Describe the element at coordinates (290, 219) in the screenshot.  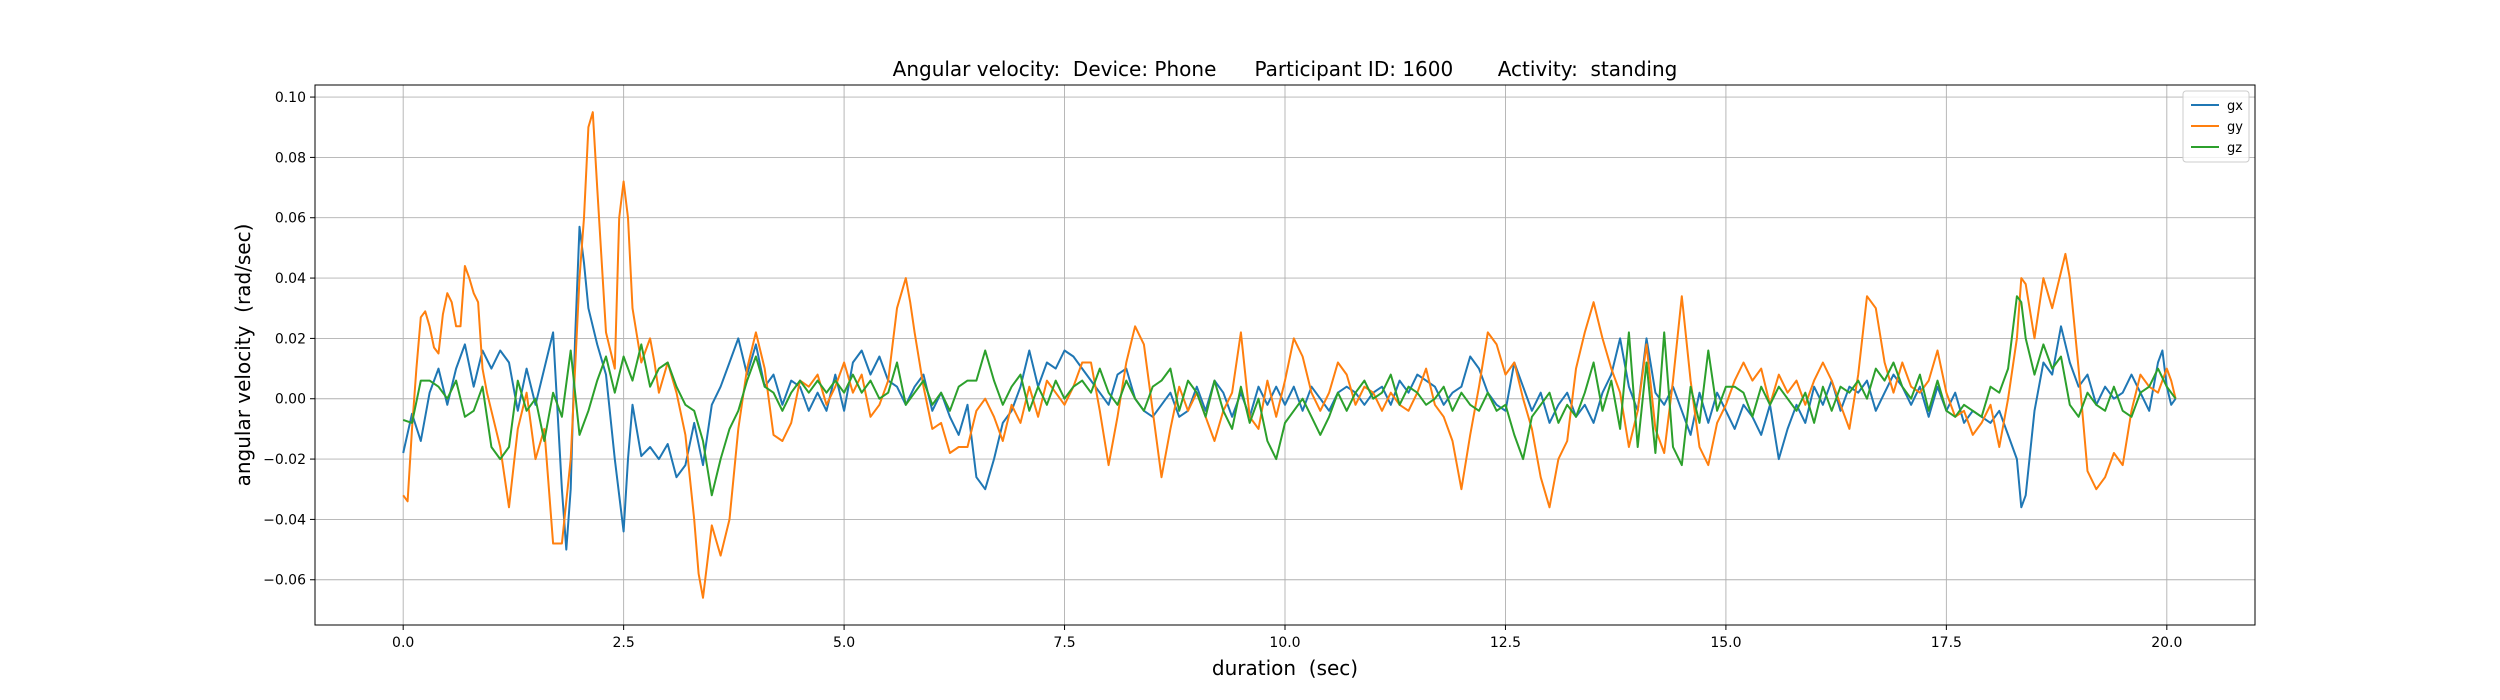
I see `y-tick-label: 0.06` at that location.